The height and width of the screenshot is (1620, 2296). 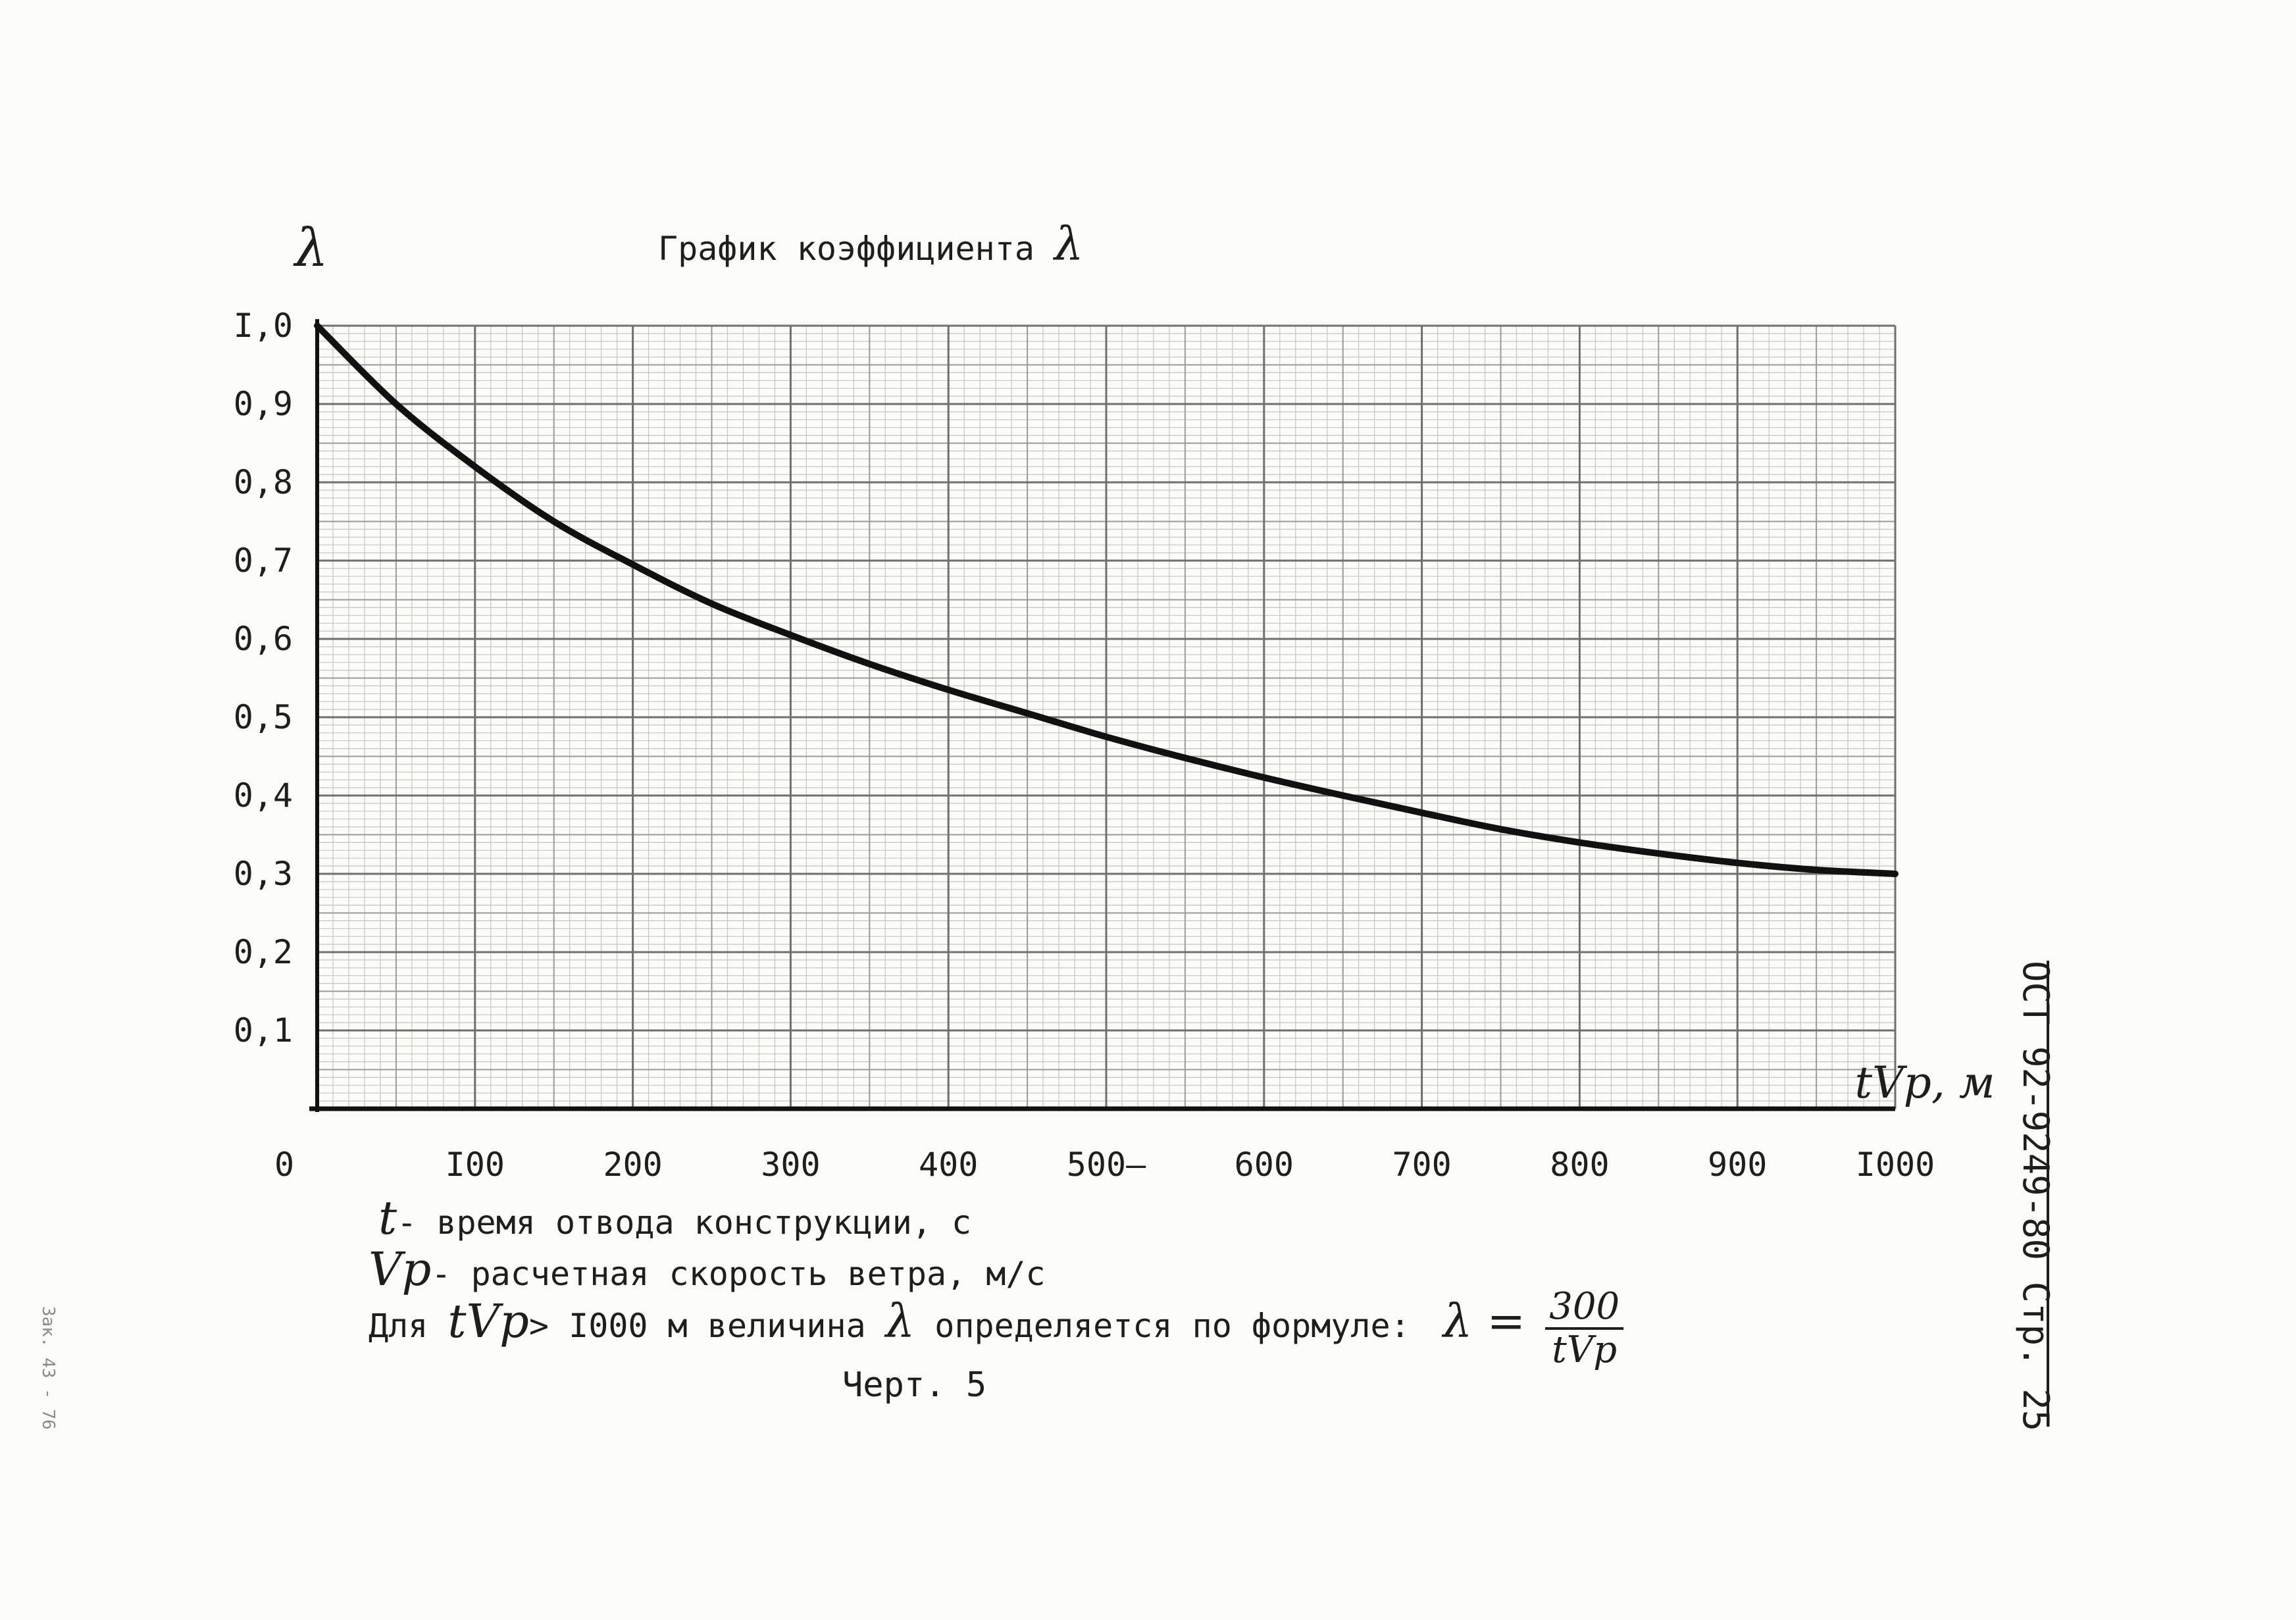 What do you see at coordinates (263, 874) in the screenshot?
I see `y-tick-label: 0,3` at bounding box center [263, 874].